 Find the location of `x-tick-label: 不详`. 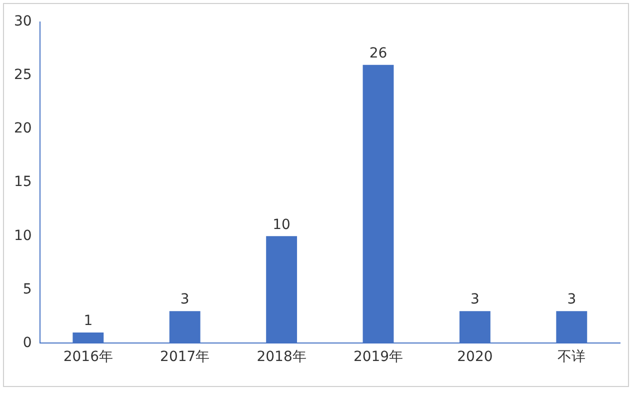

x-tick-label: 不详 is located at coordinates (572, 357).